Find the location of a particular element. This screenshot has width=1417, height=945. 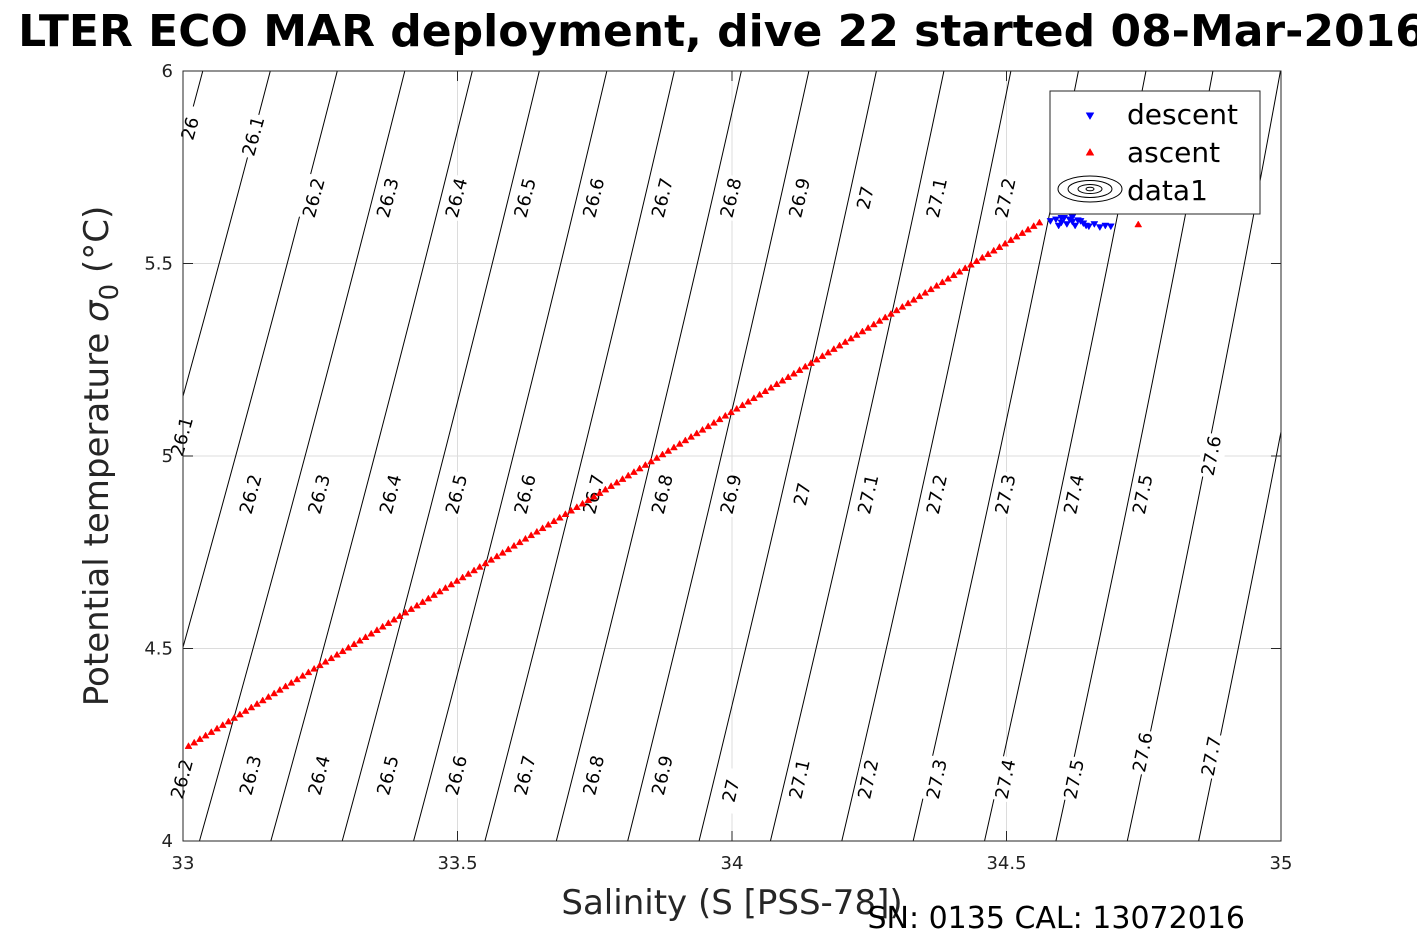

y-tick-label: 4 is located at coordinates (167, 841).